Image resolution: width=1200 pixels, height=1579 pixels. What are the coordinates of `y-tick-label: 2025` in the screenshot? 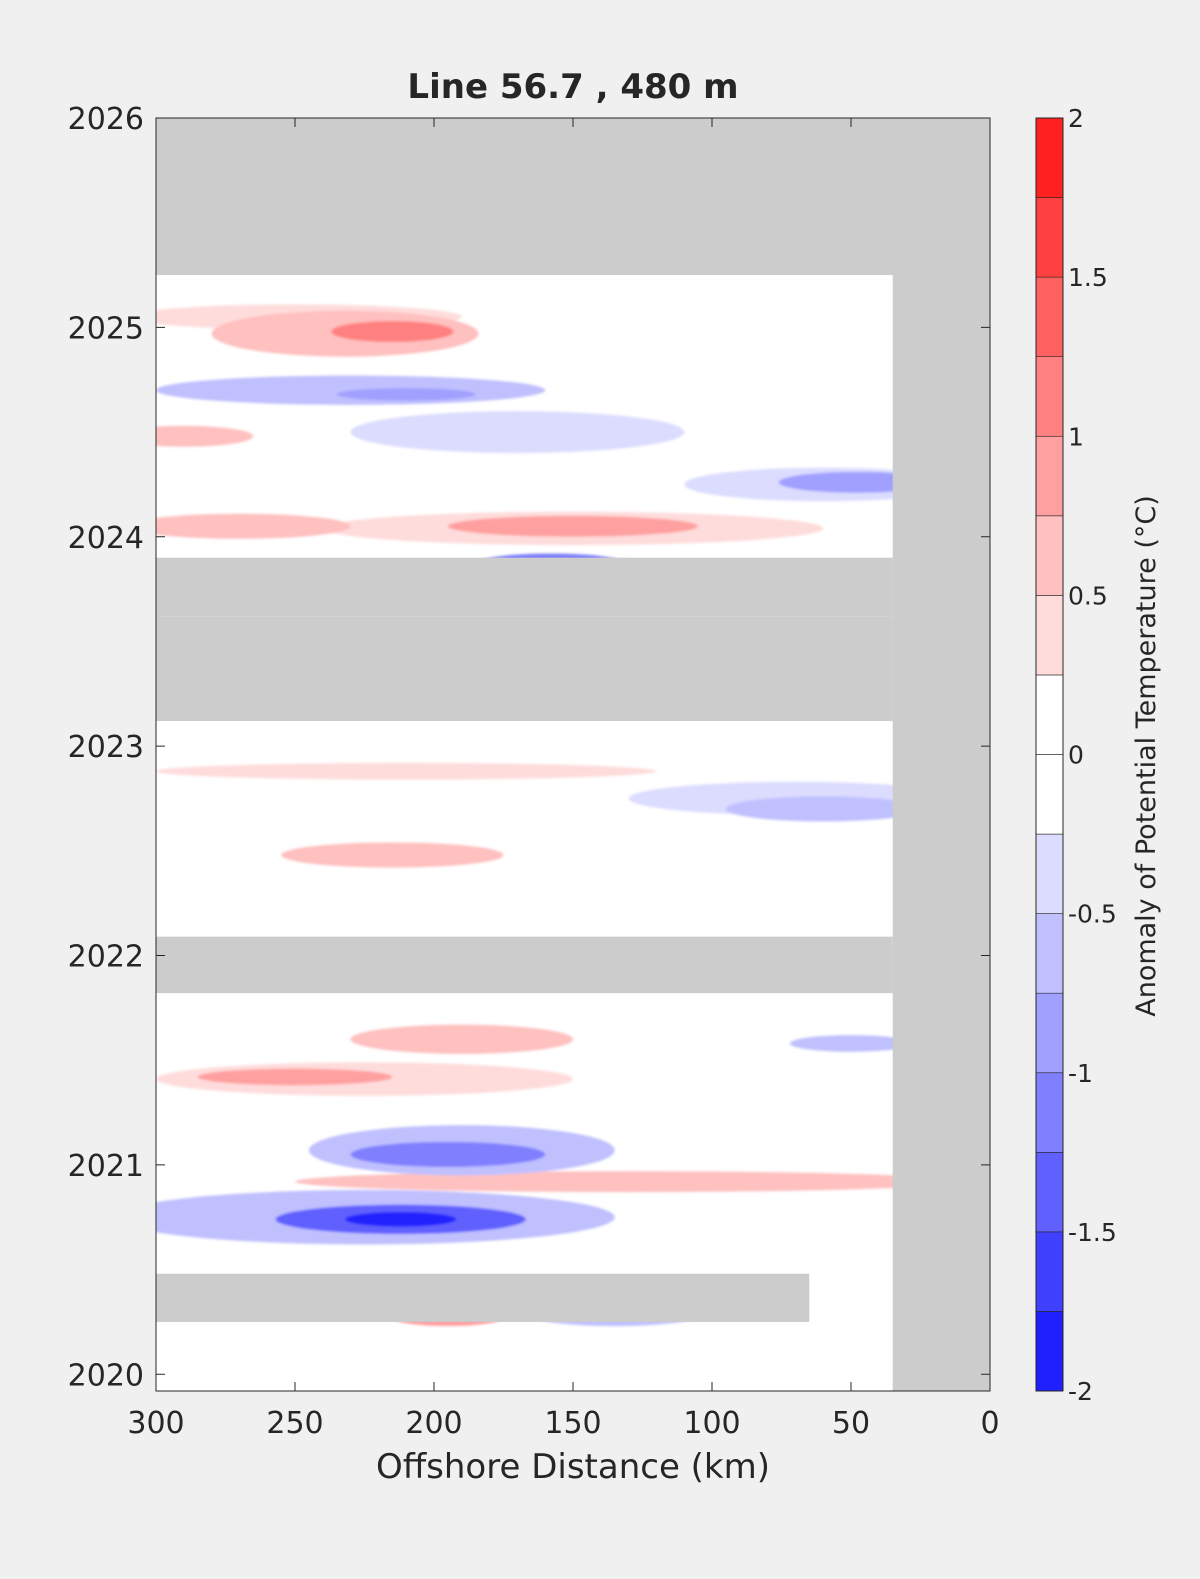 It's located at (106, 328).